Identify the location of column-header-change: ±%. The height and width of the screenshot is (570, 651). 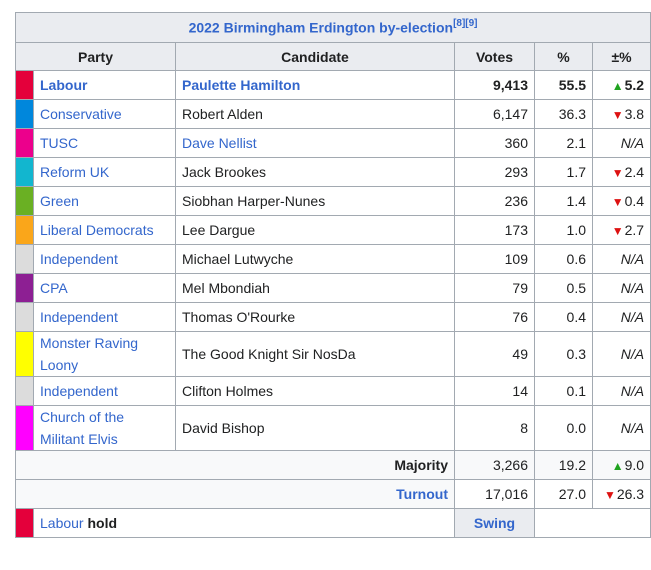
(621, 56).